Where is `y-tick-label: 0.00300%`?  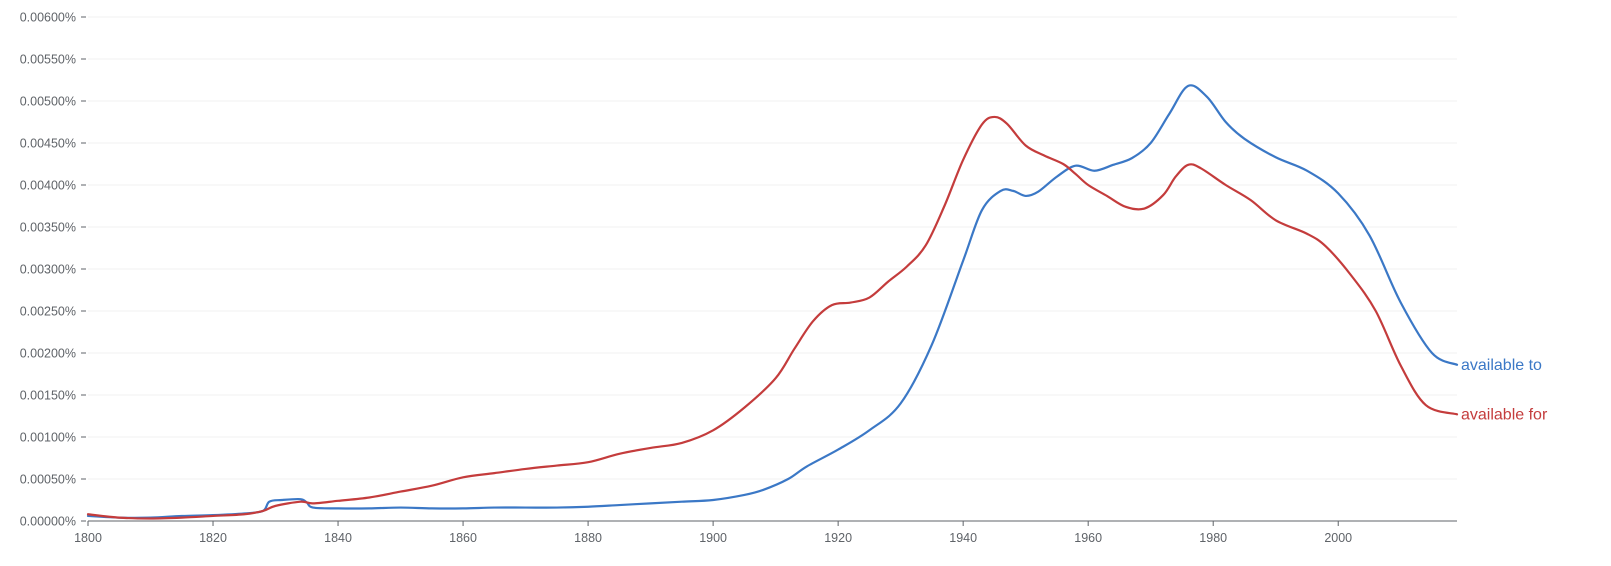
y-tick-label: 0.00300% is located at coordinates (48, 270).